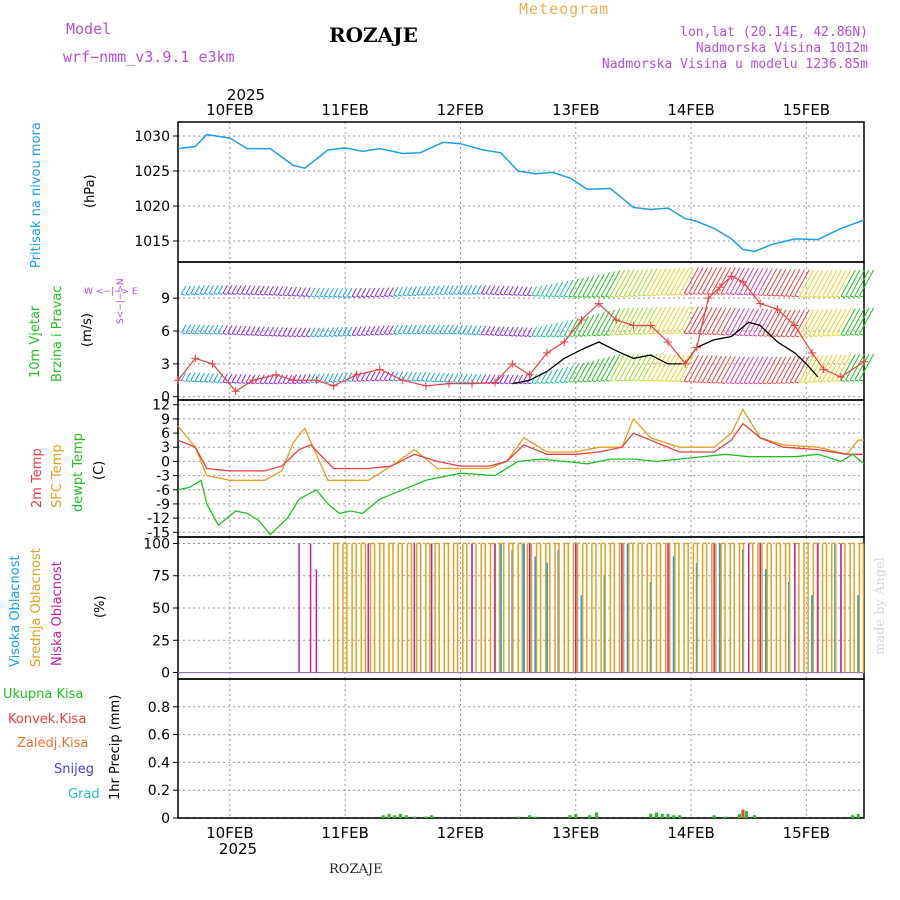  What do you see at coordinates (152, 137) in the screenshot?
I see `ytick-label-pressure: 1030` at bounding box center [152, 137].